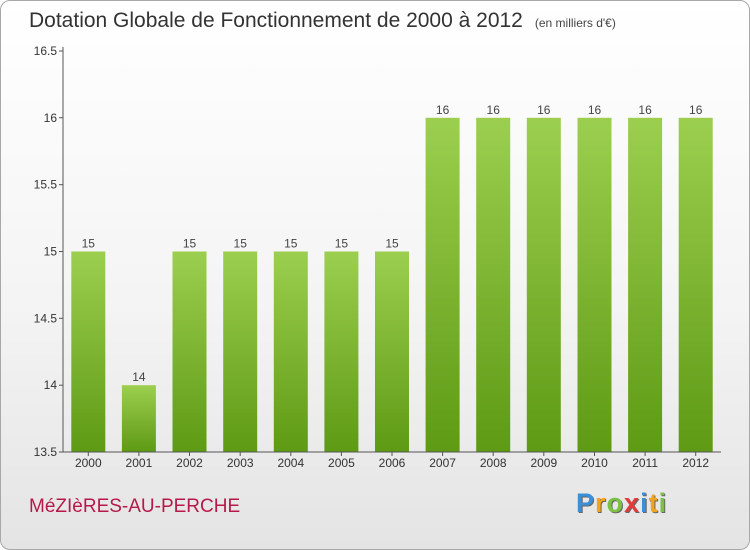 The height and width of the screenshot is (550, 750). What do you see at coordinates (135, 506) in the screenshot?
I see `commune-name: MéZIèRES-AU-PERCHE` at bounding box center [135, 506].